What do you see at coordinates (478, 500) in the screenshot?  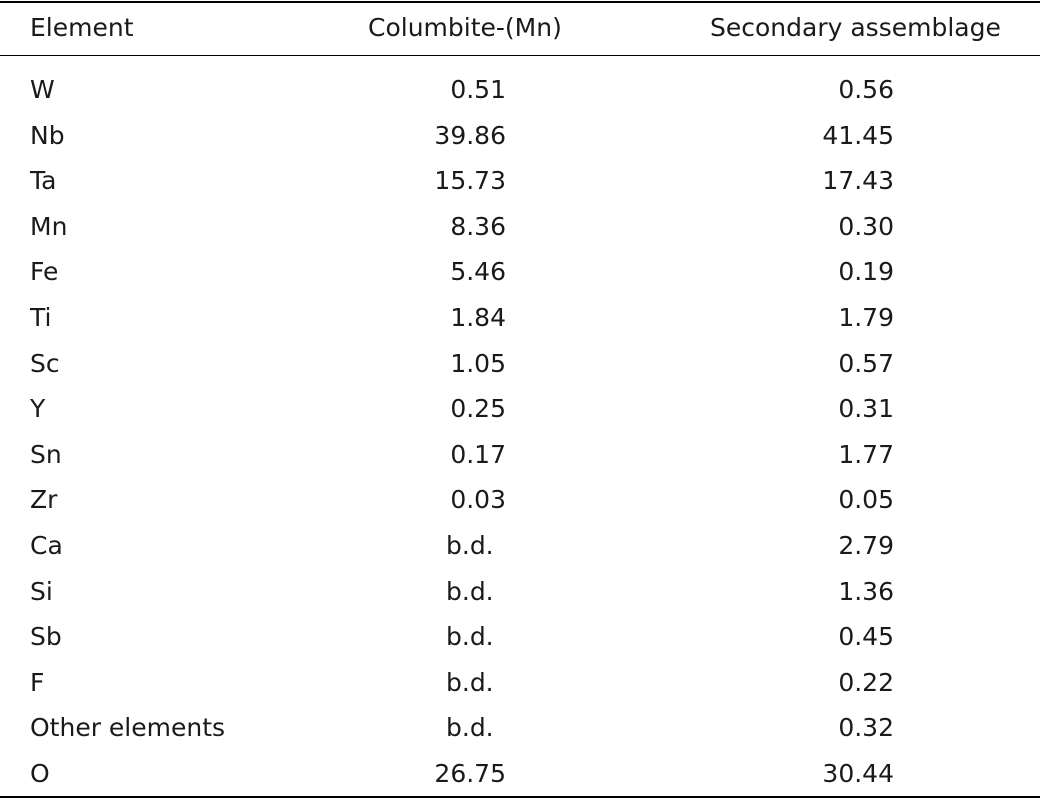 I see `columbite-cell: 0.03` at bounding box center [478, 500].